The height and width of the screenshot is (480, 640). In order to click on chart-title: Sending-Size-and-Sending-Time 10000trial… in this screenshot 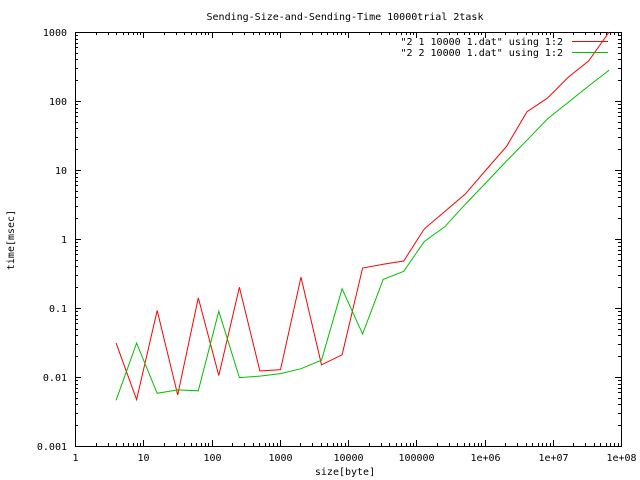, I will do `click(345, 17)`.